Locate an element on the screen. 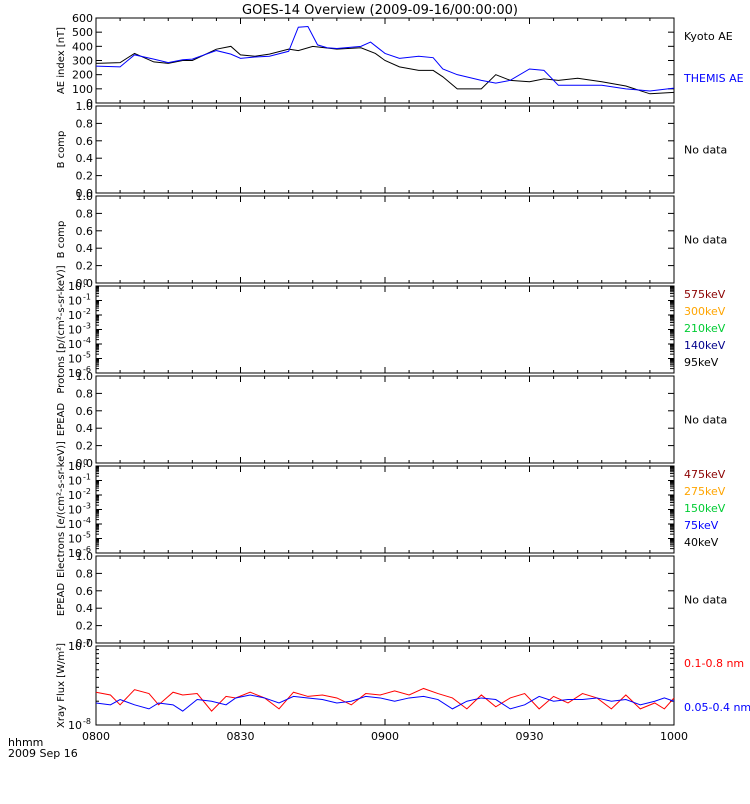 The height and width of the screenshot is (804, 750). panel-frame-b1 is located at coordinates (385, 149).